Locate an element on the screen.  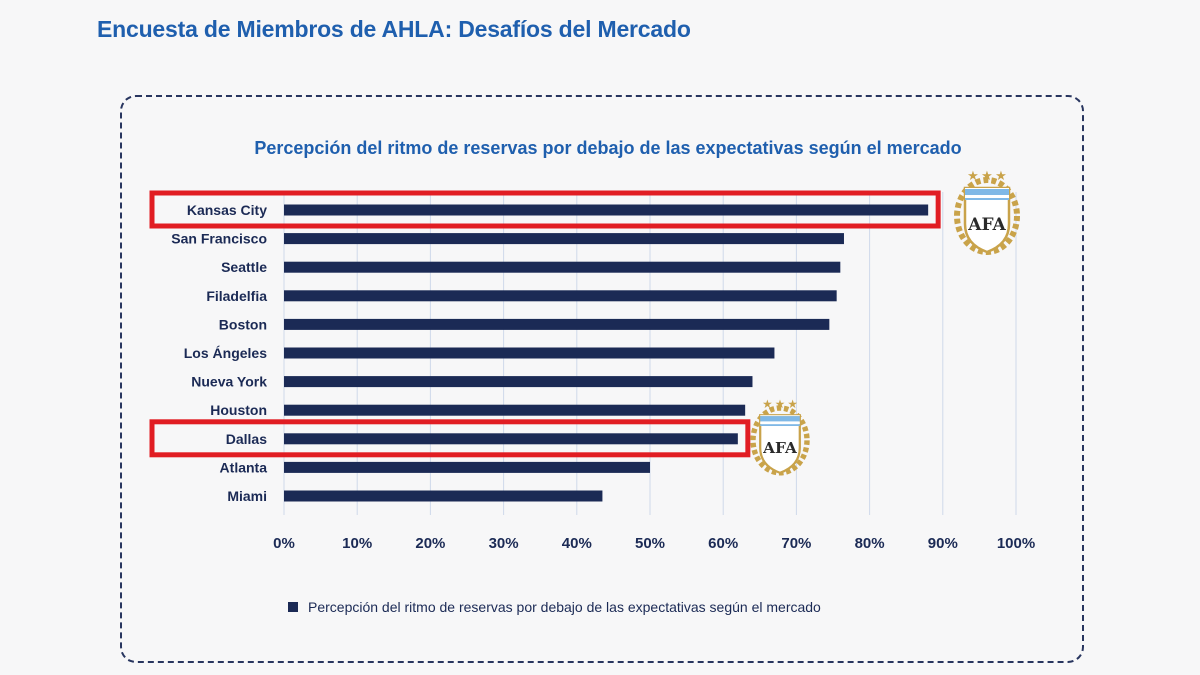
legend-swatch is located at coordinates (293, 607).